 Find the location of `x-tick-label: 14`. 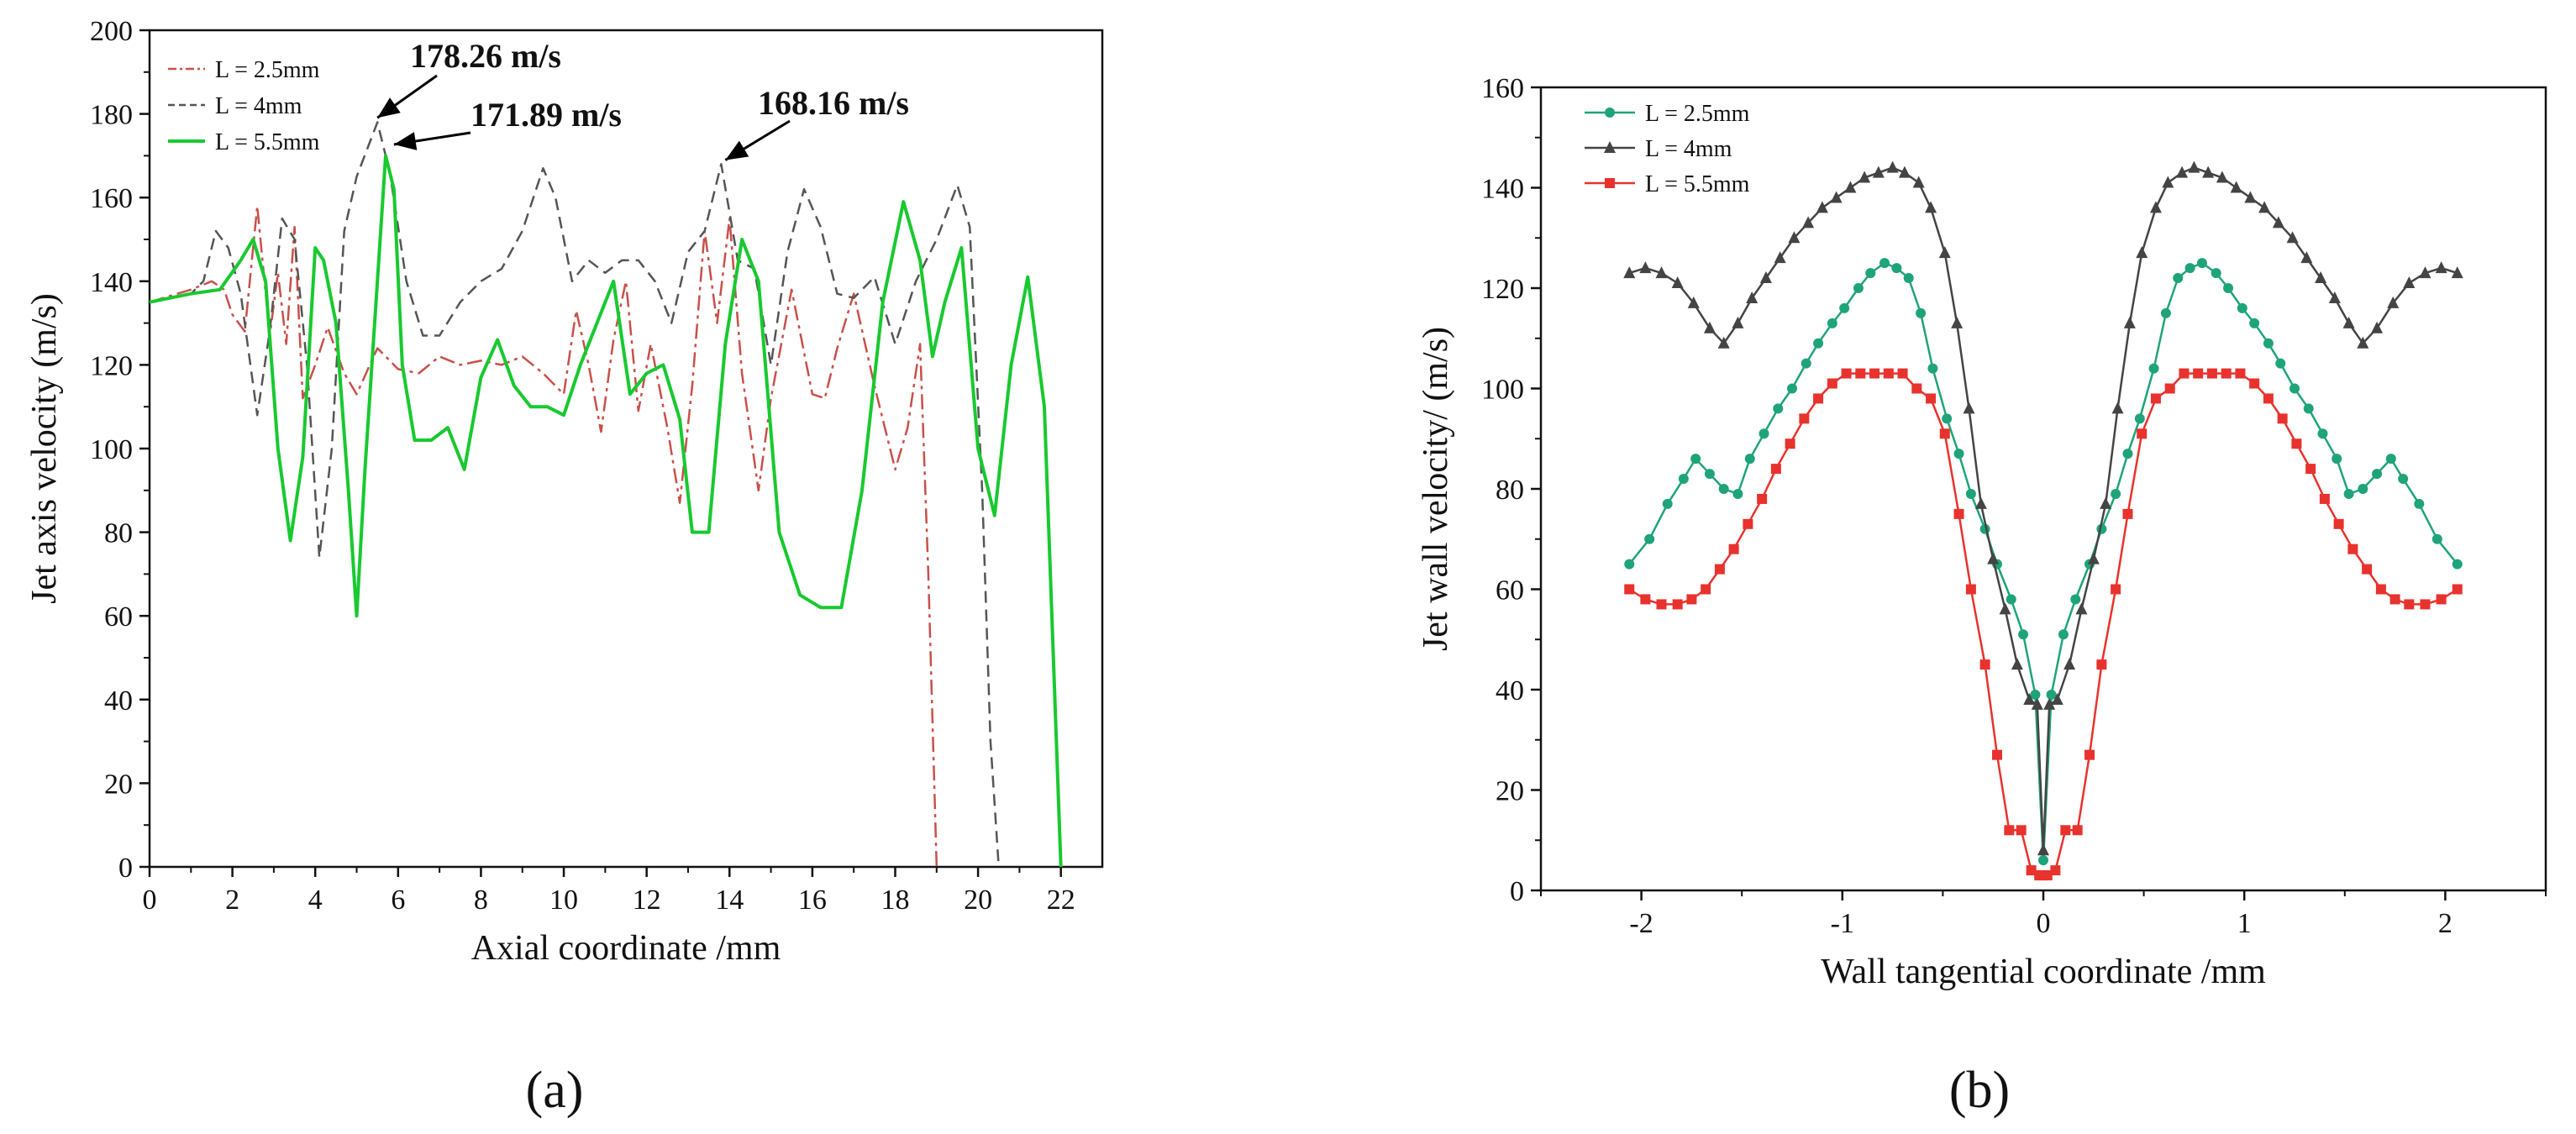

x-tick-label: 14 is located at coordinates (729, 900).